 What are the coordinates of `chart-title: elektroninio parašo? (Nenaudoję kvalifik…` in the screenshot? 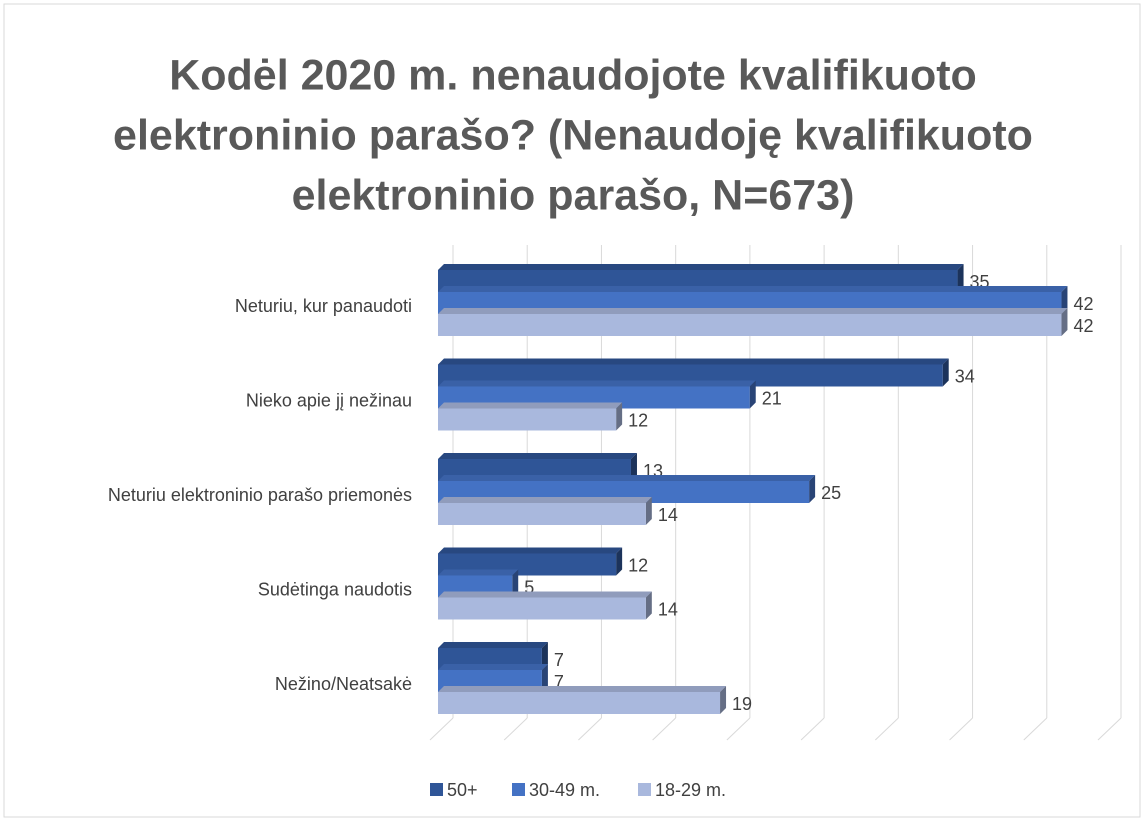 It's located at (573, 135).